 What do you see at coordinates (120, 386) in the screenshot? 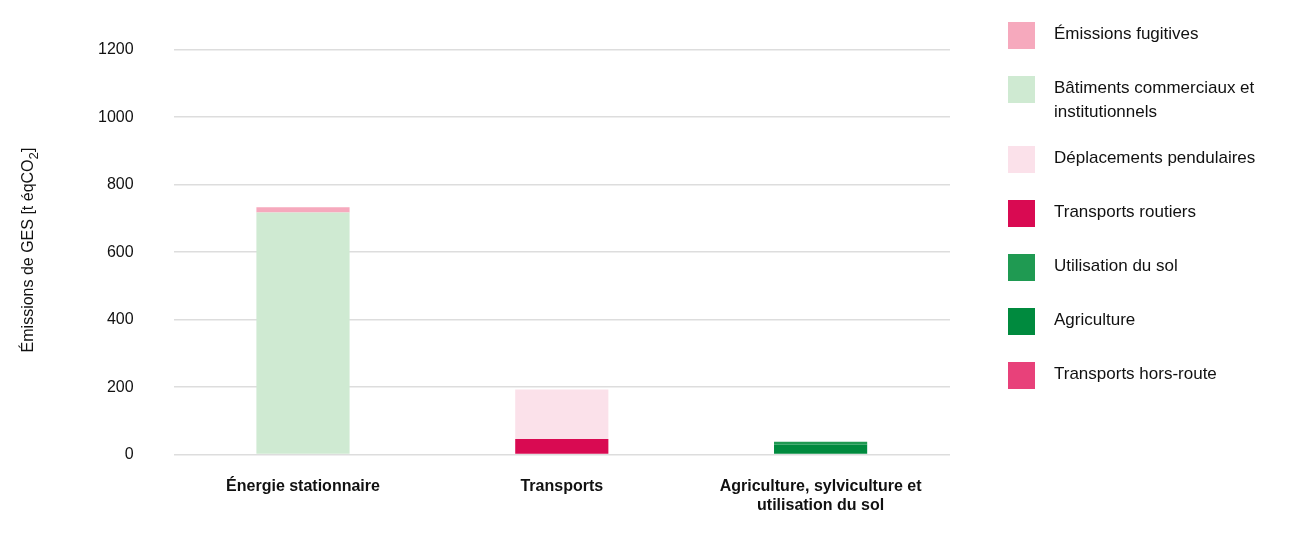
I see `y-tick-label: 200` at bounding box center [120, 386].